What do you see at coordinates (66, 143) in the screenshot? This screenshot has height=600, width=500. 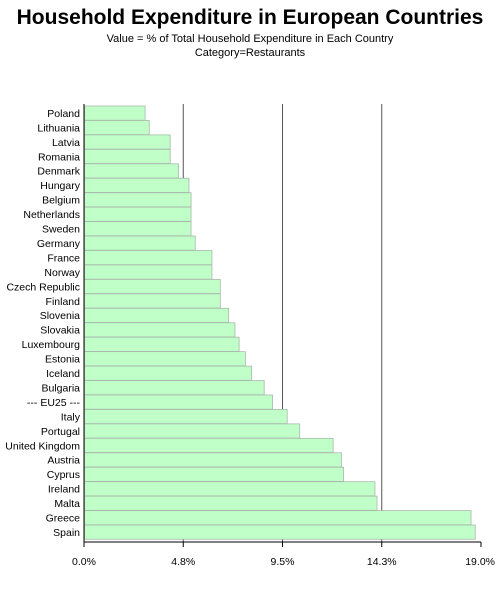 I see `category-label-2: Latvia` at bounding box center [66, 143].